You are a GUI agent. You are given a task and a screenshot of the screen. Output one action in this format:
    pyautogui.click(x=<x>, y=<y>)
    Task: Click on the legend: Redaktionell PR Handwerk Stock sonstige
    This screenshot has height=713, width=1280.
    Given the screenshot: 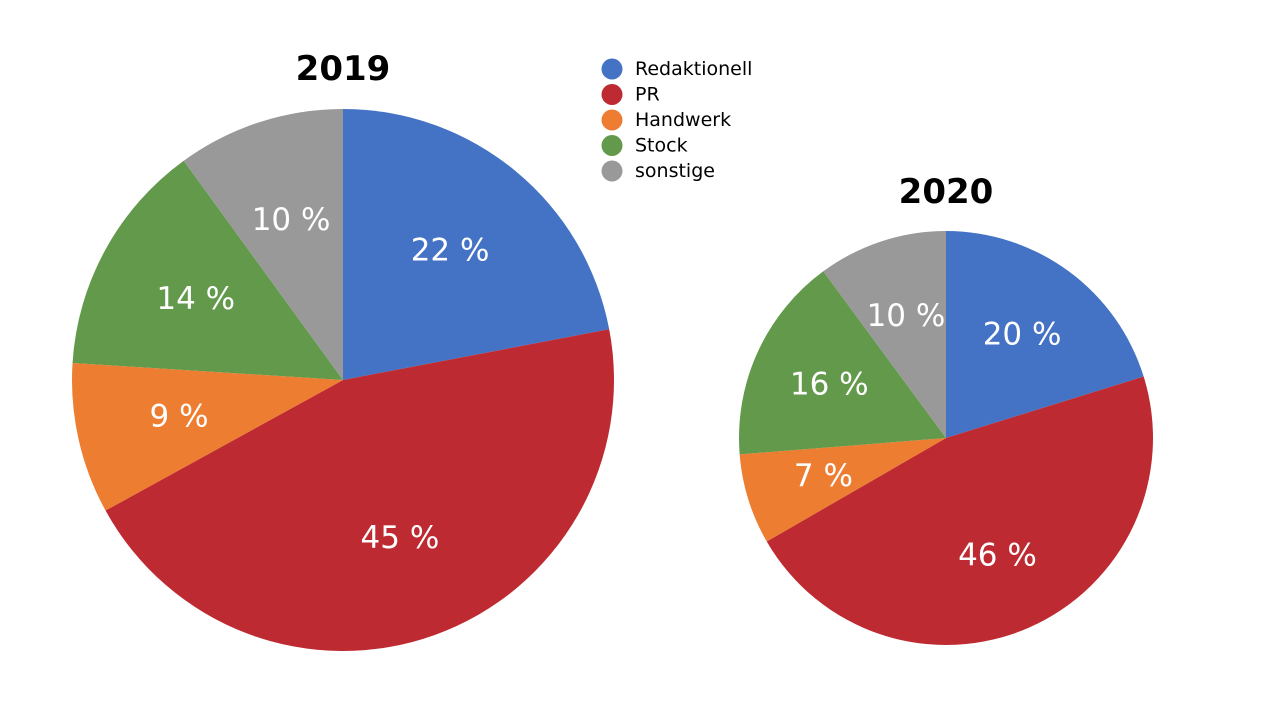 What is the action you would take?
    pyautogui.click(x=676, y=120)
    